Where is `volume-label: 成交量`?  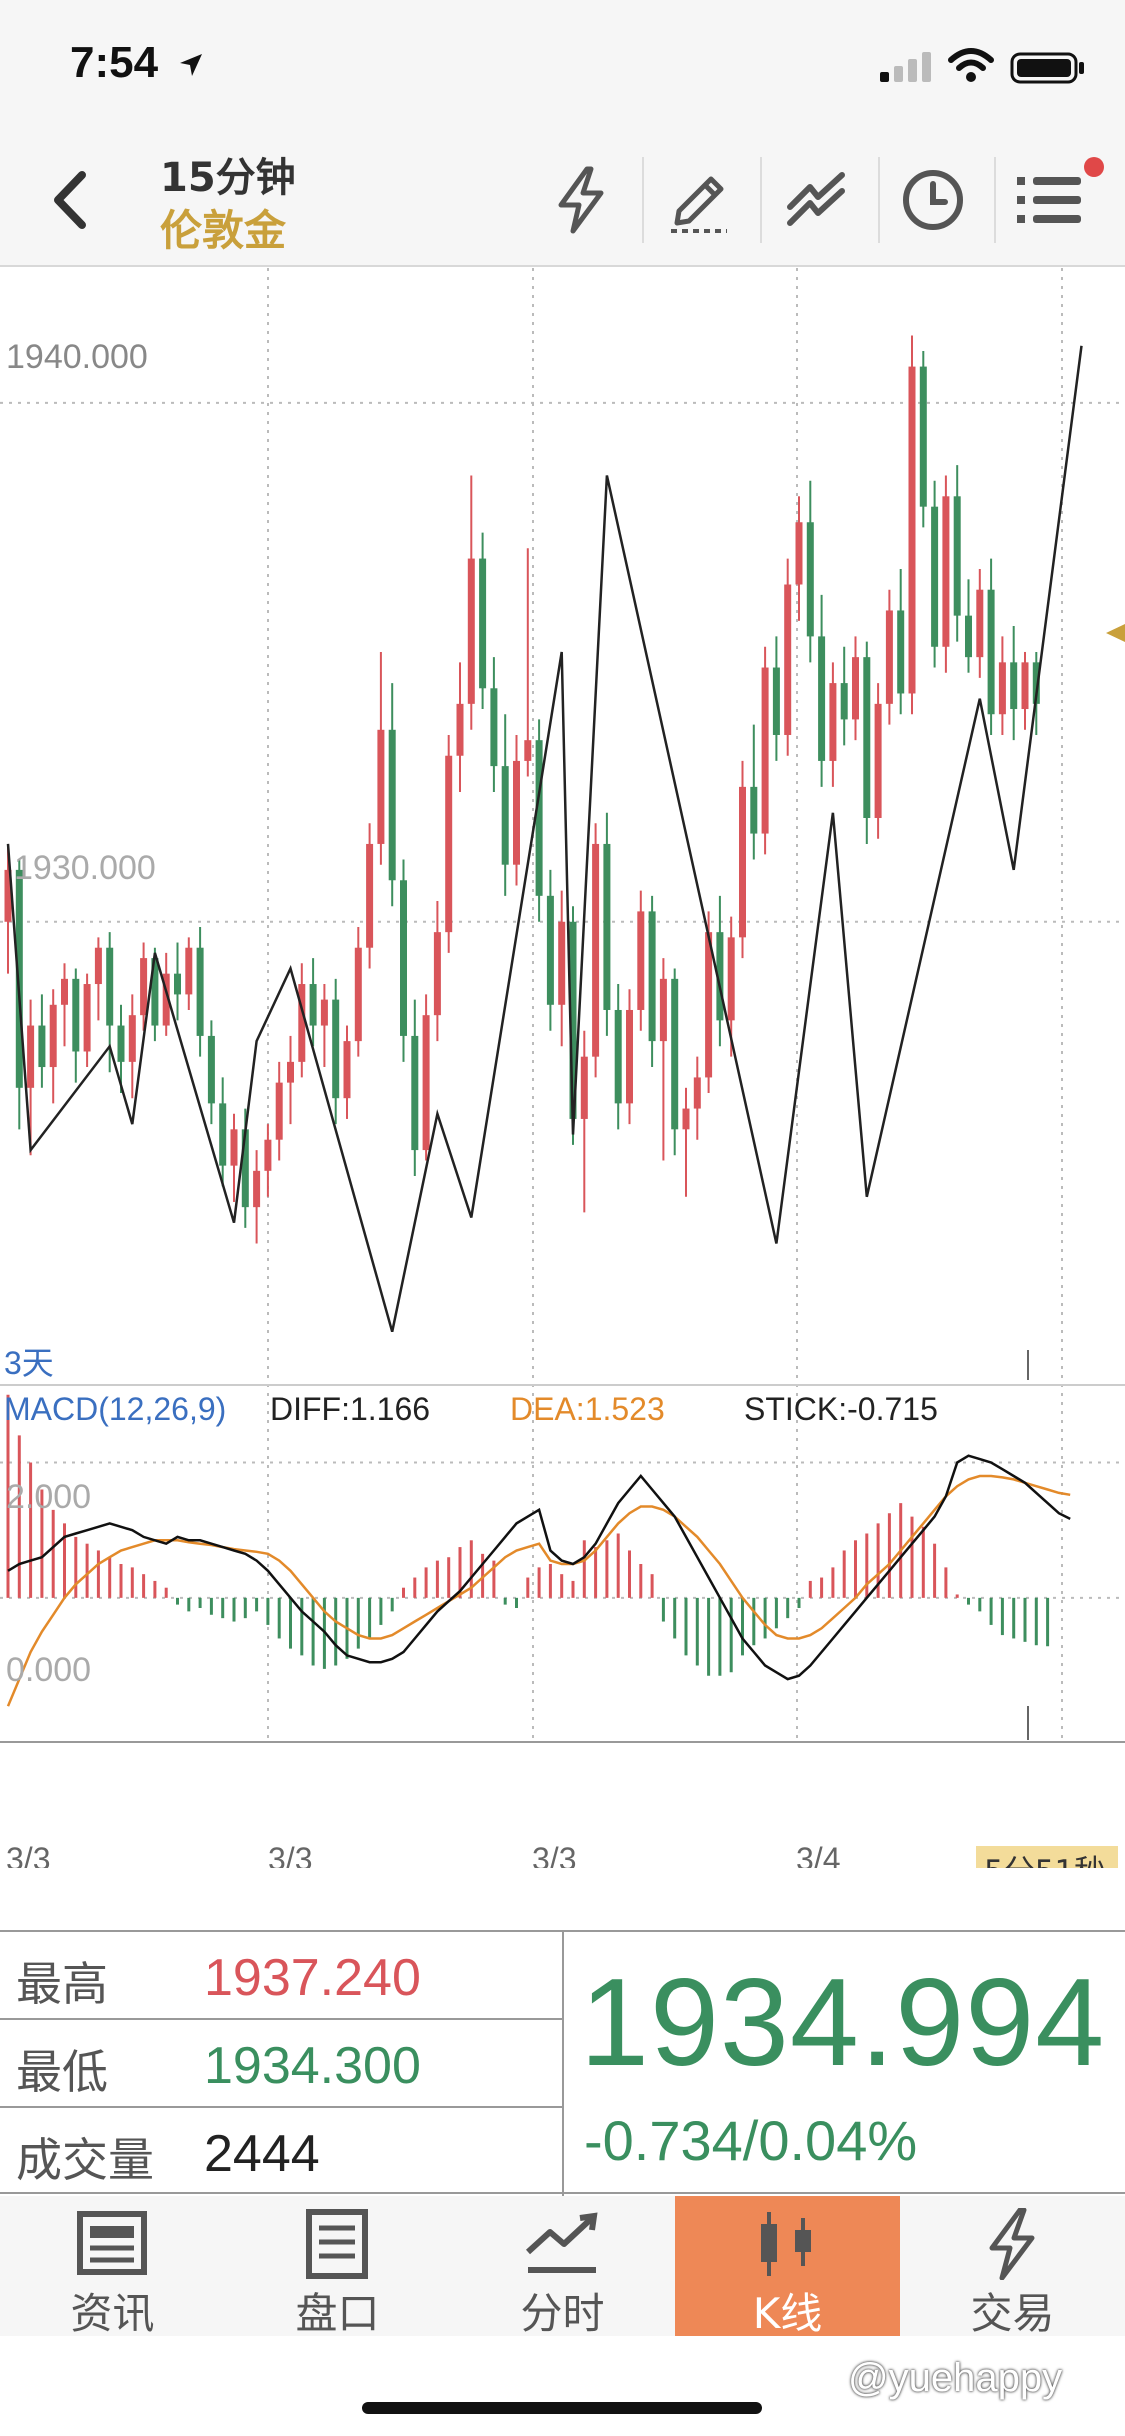
volume-label: 成交量 is located at coordinates (85, 2160).